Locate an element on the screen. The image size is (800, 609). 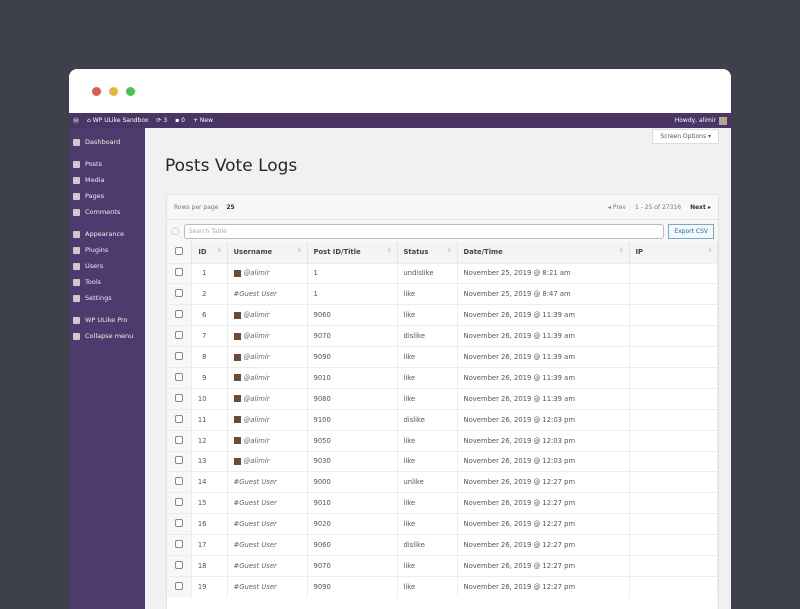
sidebar-item-pages: Pages is located at coordinates (88, 196).